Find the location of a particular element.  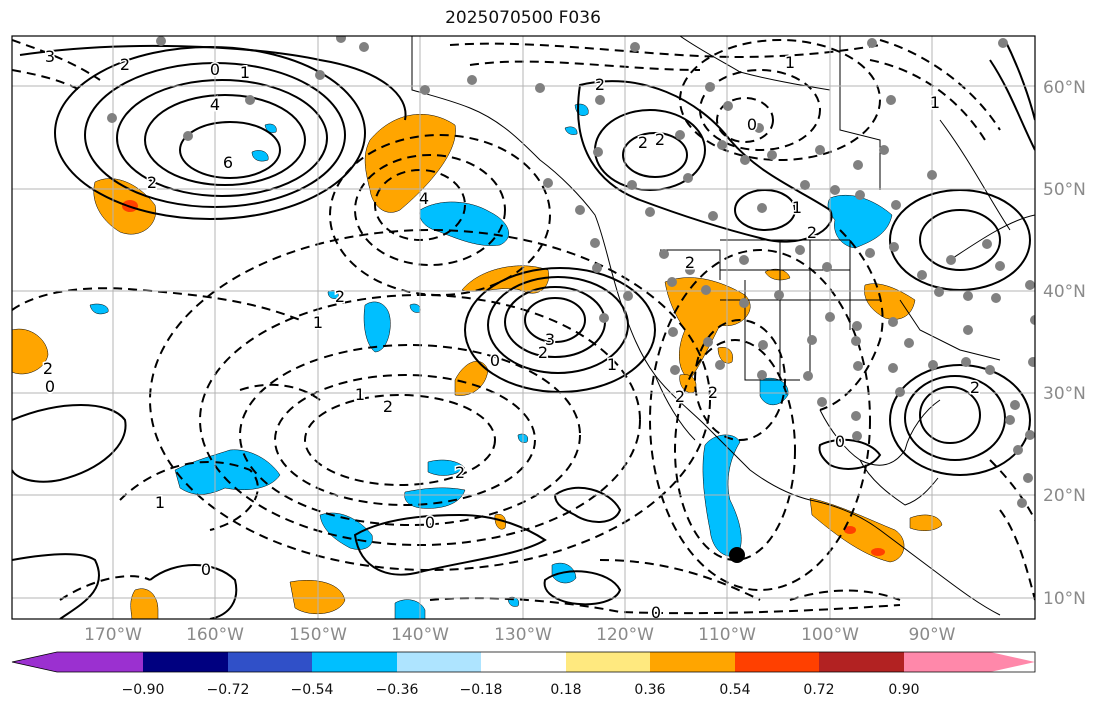

colorbar-tick-label: −0.72 is located at coordinates (228, 690).